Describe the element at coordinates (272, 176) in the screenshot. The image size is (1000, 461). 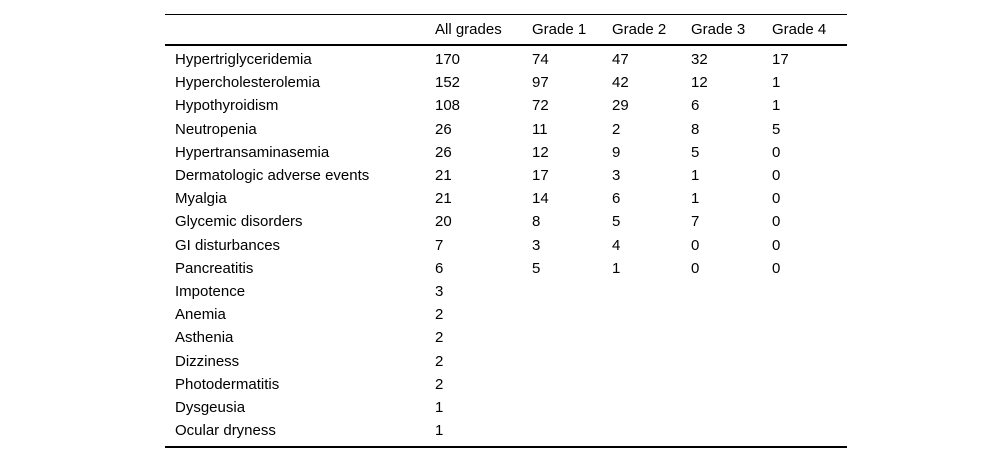
I see `row-label: Dermatologic adverse events` at that location.